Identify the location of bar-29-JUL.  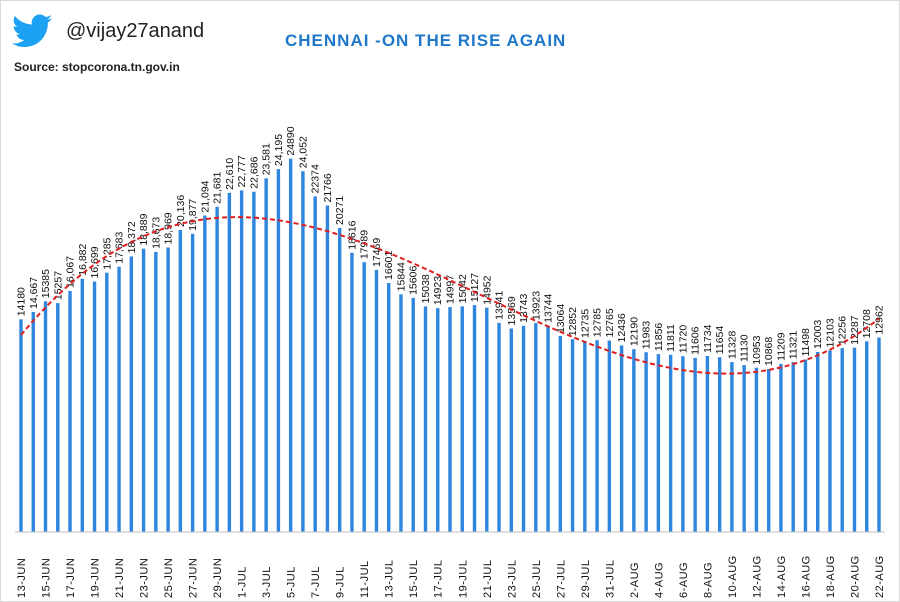
(585, 436).